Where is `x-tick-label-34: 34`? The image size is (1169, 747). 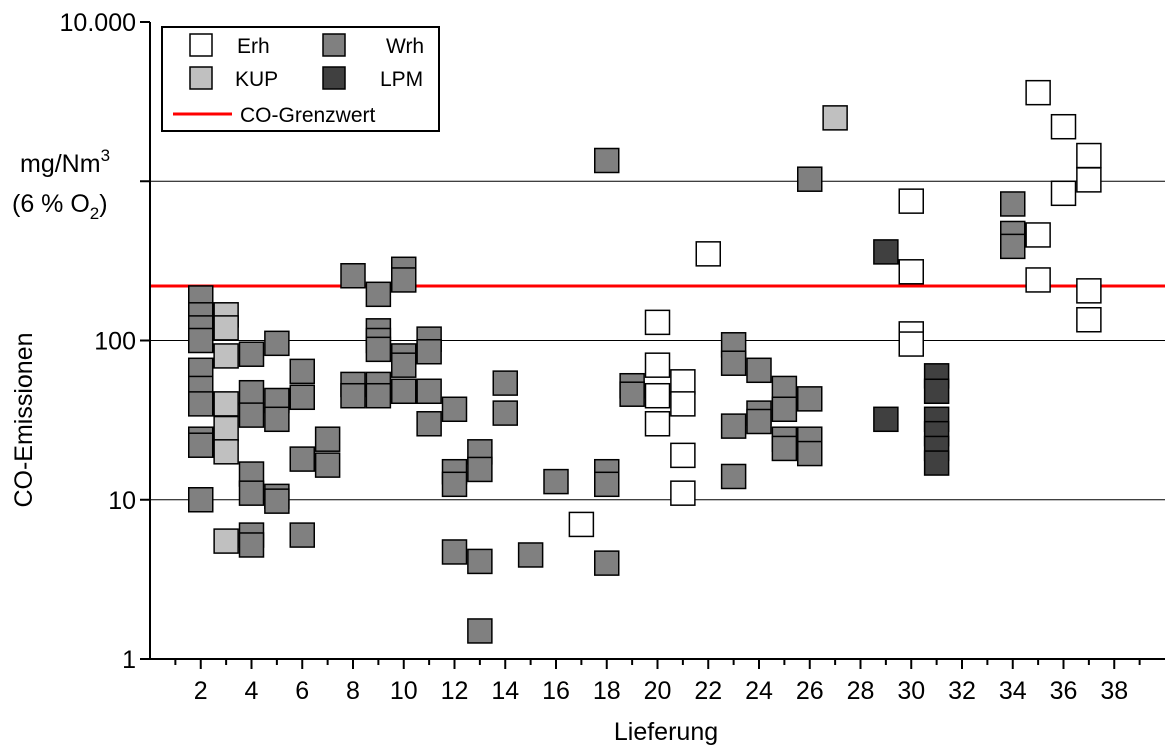 x-tick-label-34: 34 is located at coordinates (1013, 691).